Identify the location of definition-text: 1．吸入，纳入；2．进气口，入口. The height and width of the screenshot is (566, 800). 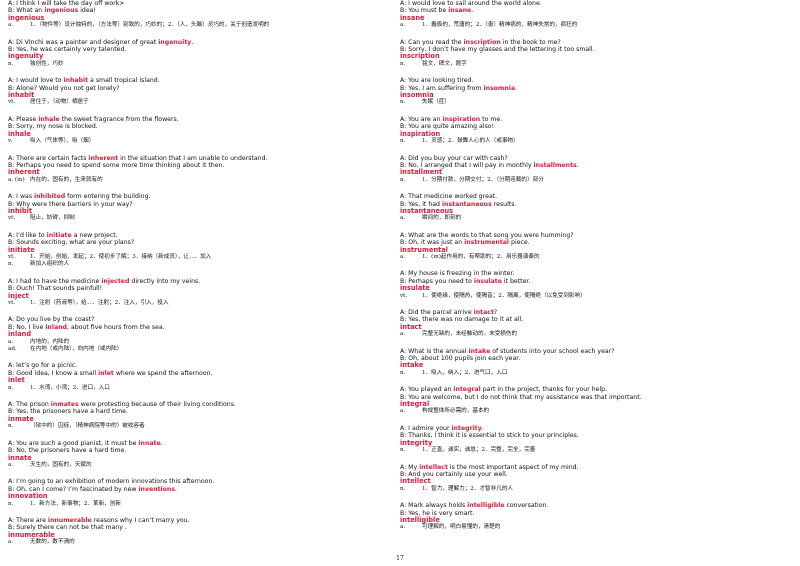
(465, 372).